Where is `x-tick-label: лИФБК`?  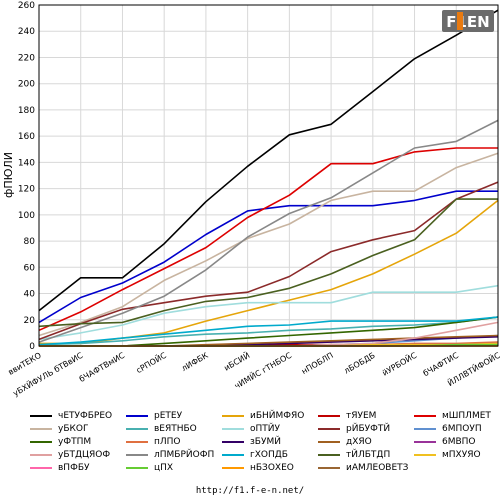
x-tick-label: лИФБК is located at coordinates (195, 362).